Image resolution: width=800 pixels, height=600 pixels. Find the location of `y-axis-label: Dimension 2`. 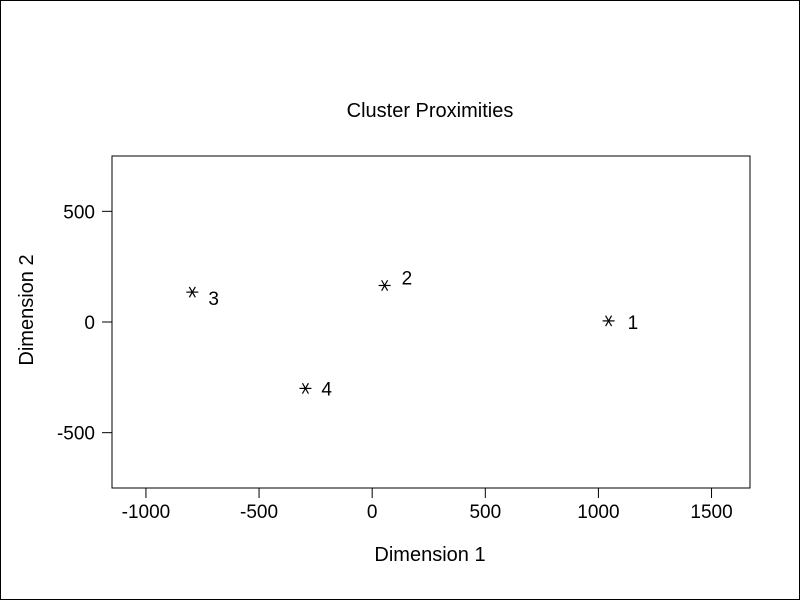

y-axis-label: Dimension 2 is located at coordinates (27, 309).